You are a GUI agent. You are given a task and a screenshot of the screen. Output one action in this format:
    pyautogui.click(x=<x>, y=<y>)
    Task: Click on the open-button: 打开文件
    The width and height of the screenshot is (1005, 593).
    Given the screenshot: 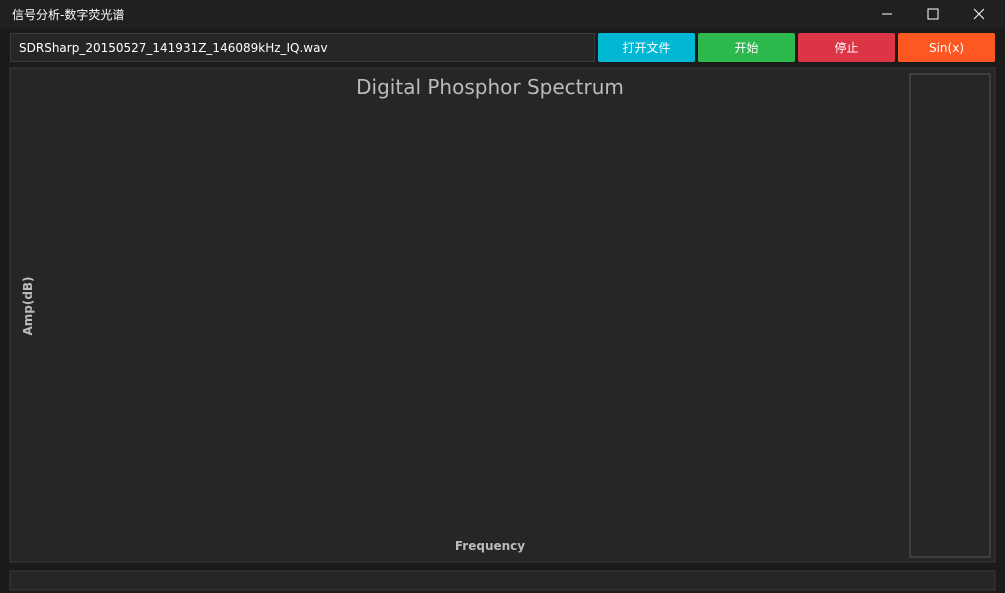 What is the action you would take?
    pyautogui.click(x=646, y=47)
    